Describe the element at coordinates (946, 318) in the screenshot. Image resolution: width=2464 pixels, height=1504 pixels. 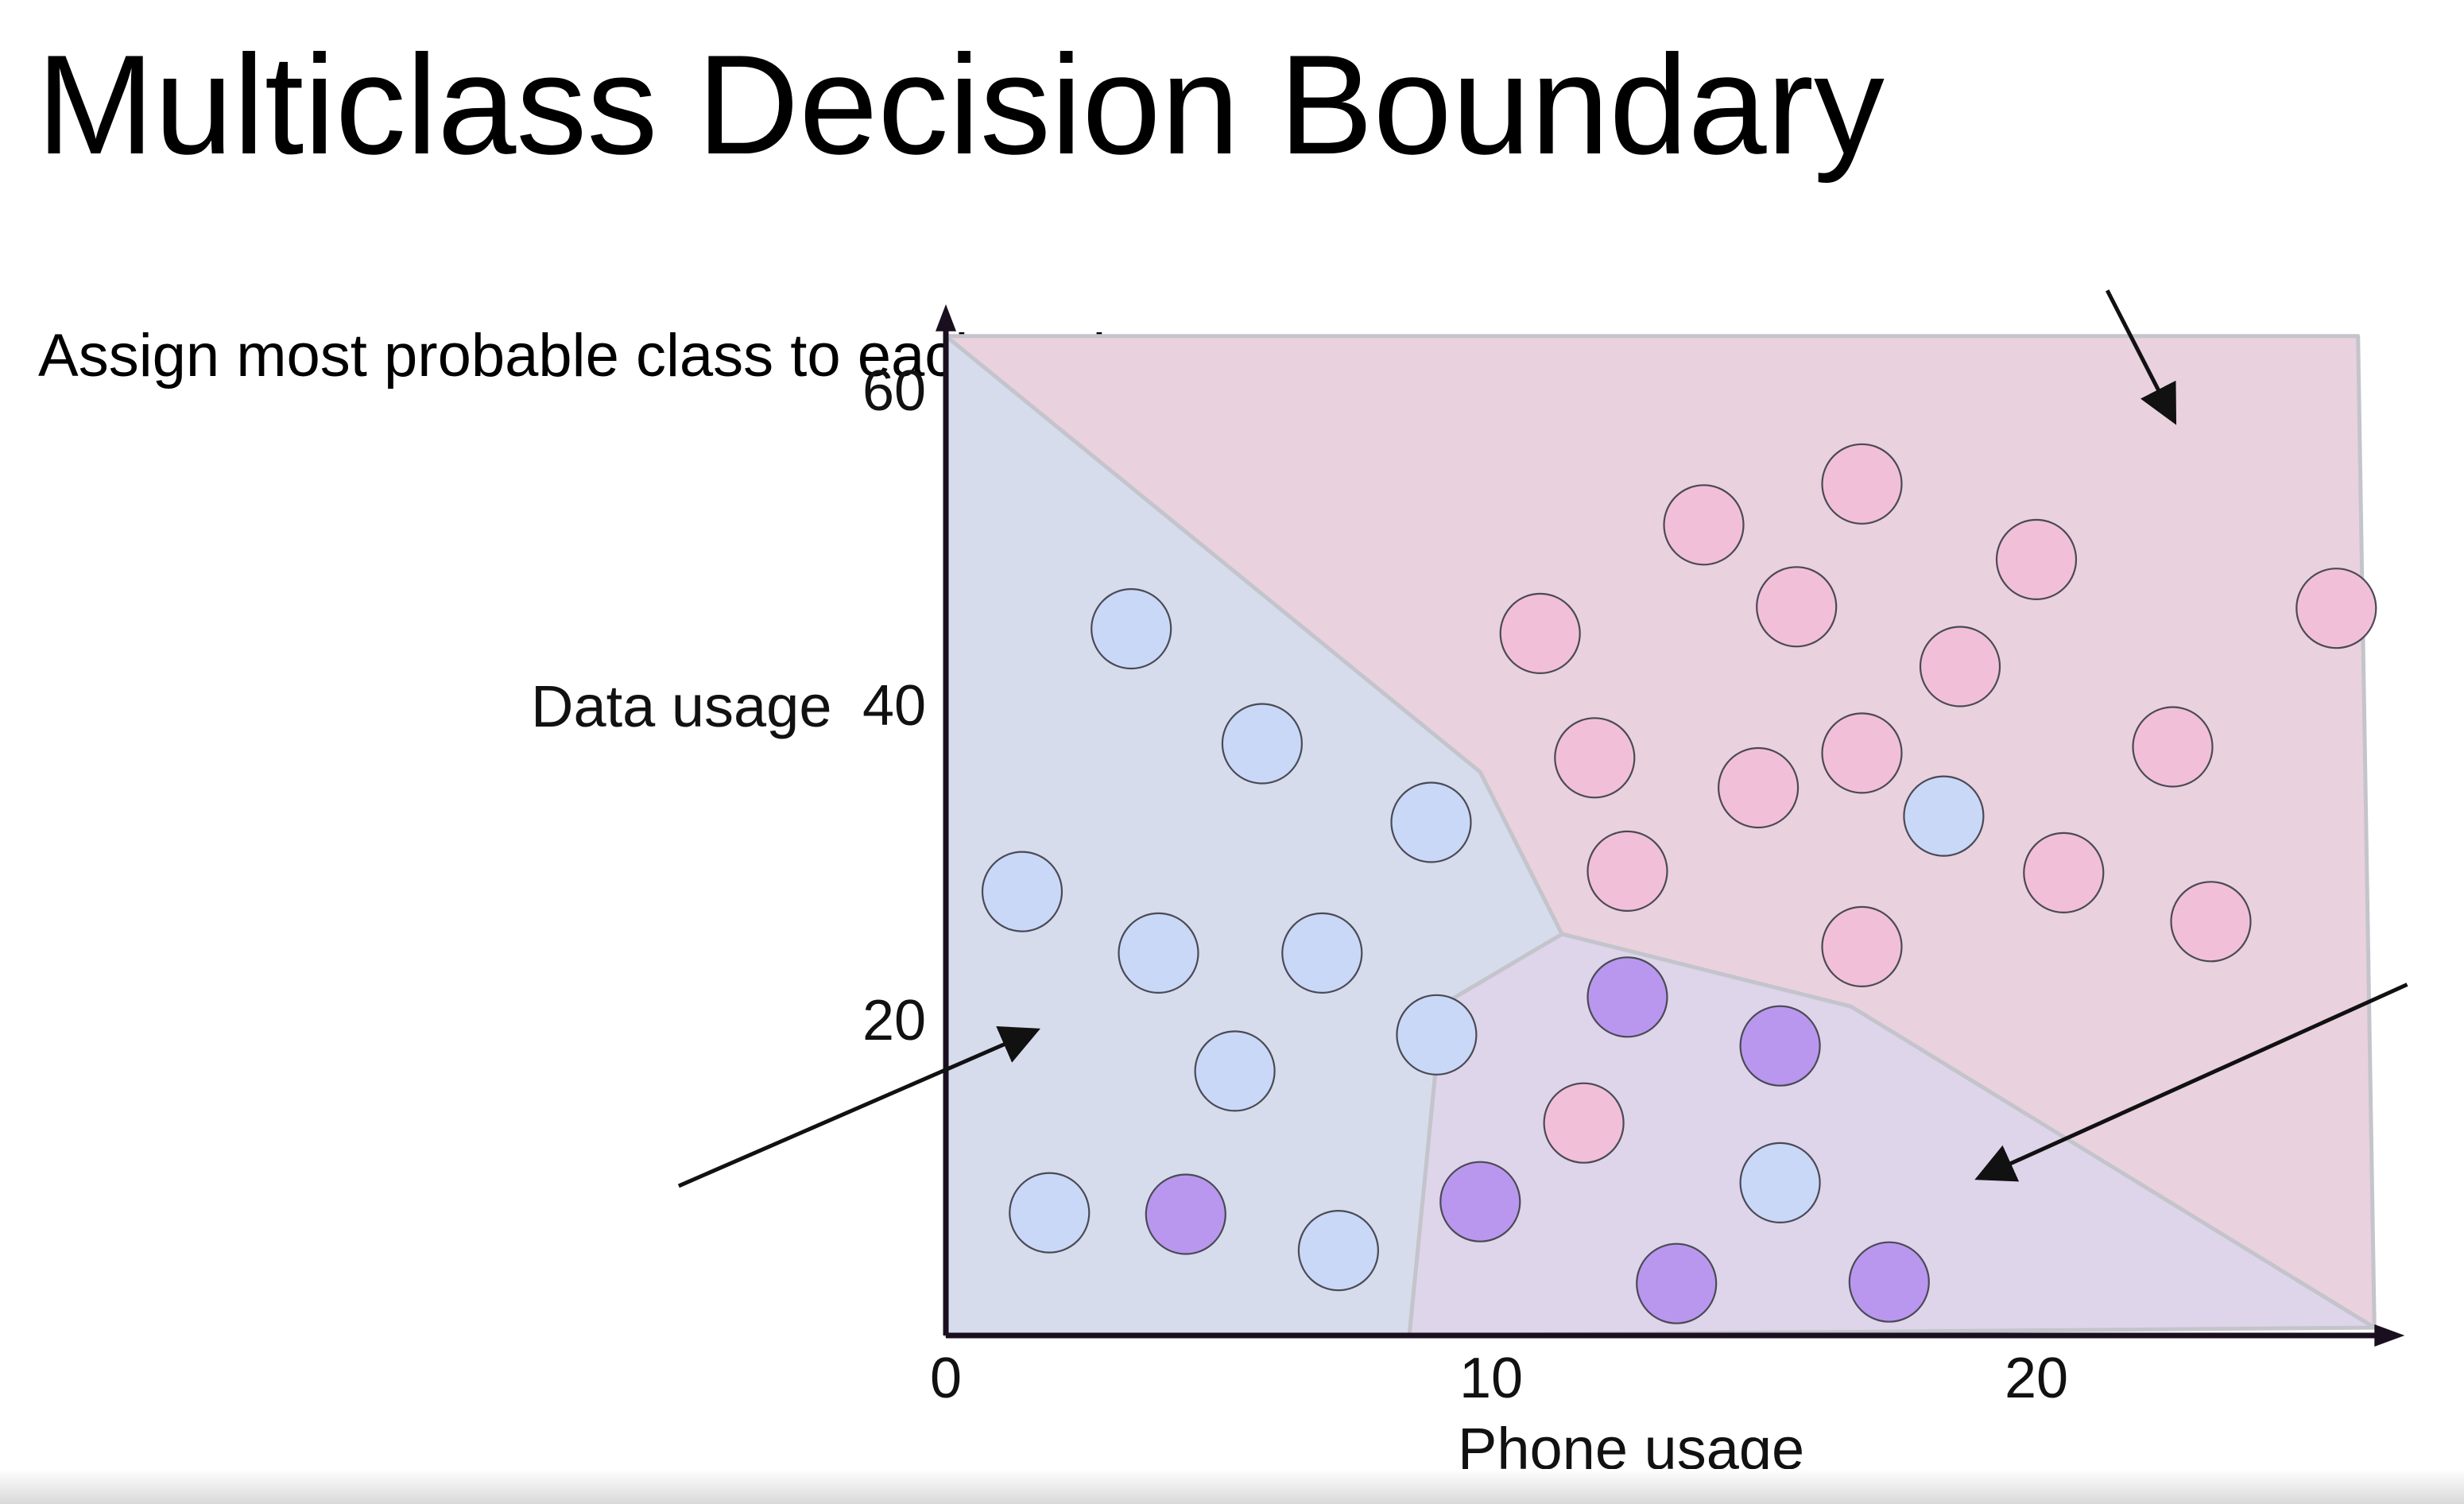
I see `y-axis-arrowhead` at that location.